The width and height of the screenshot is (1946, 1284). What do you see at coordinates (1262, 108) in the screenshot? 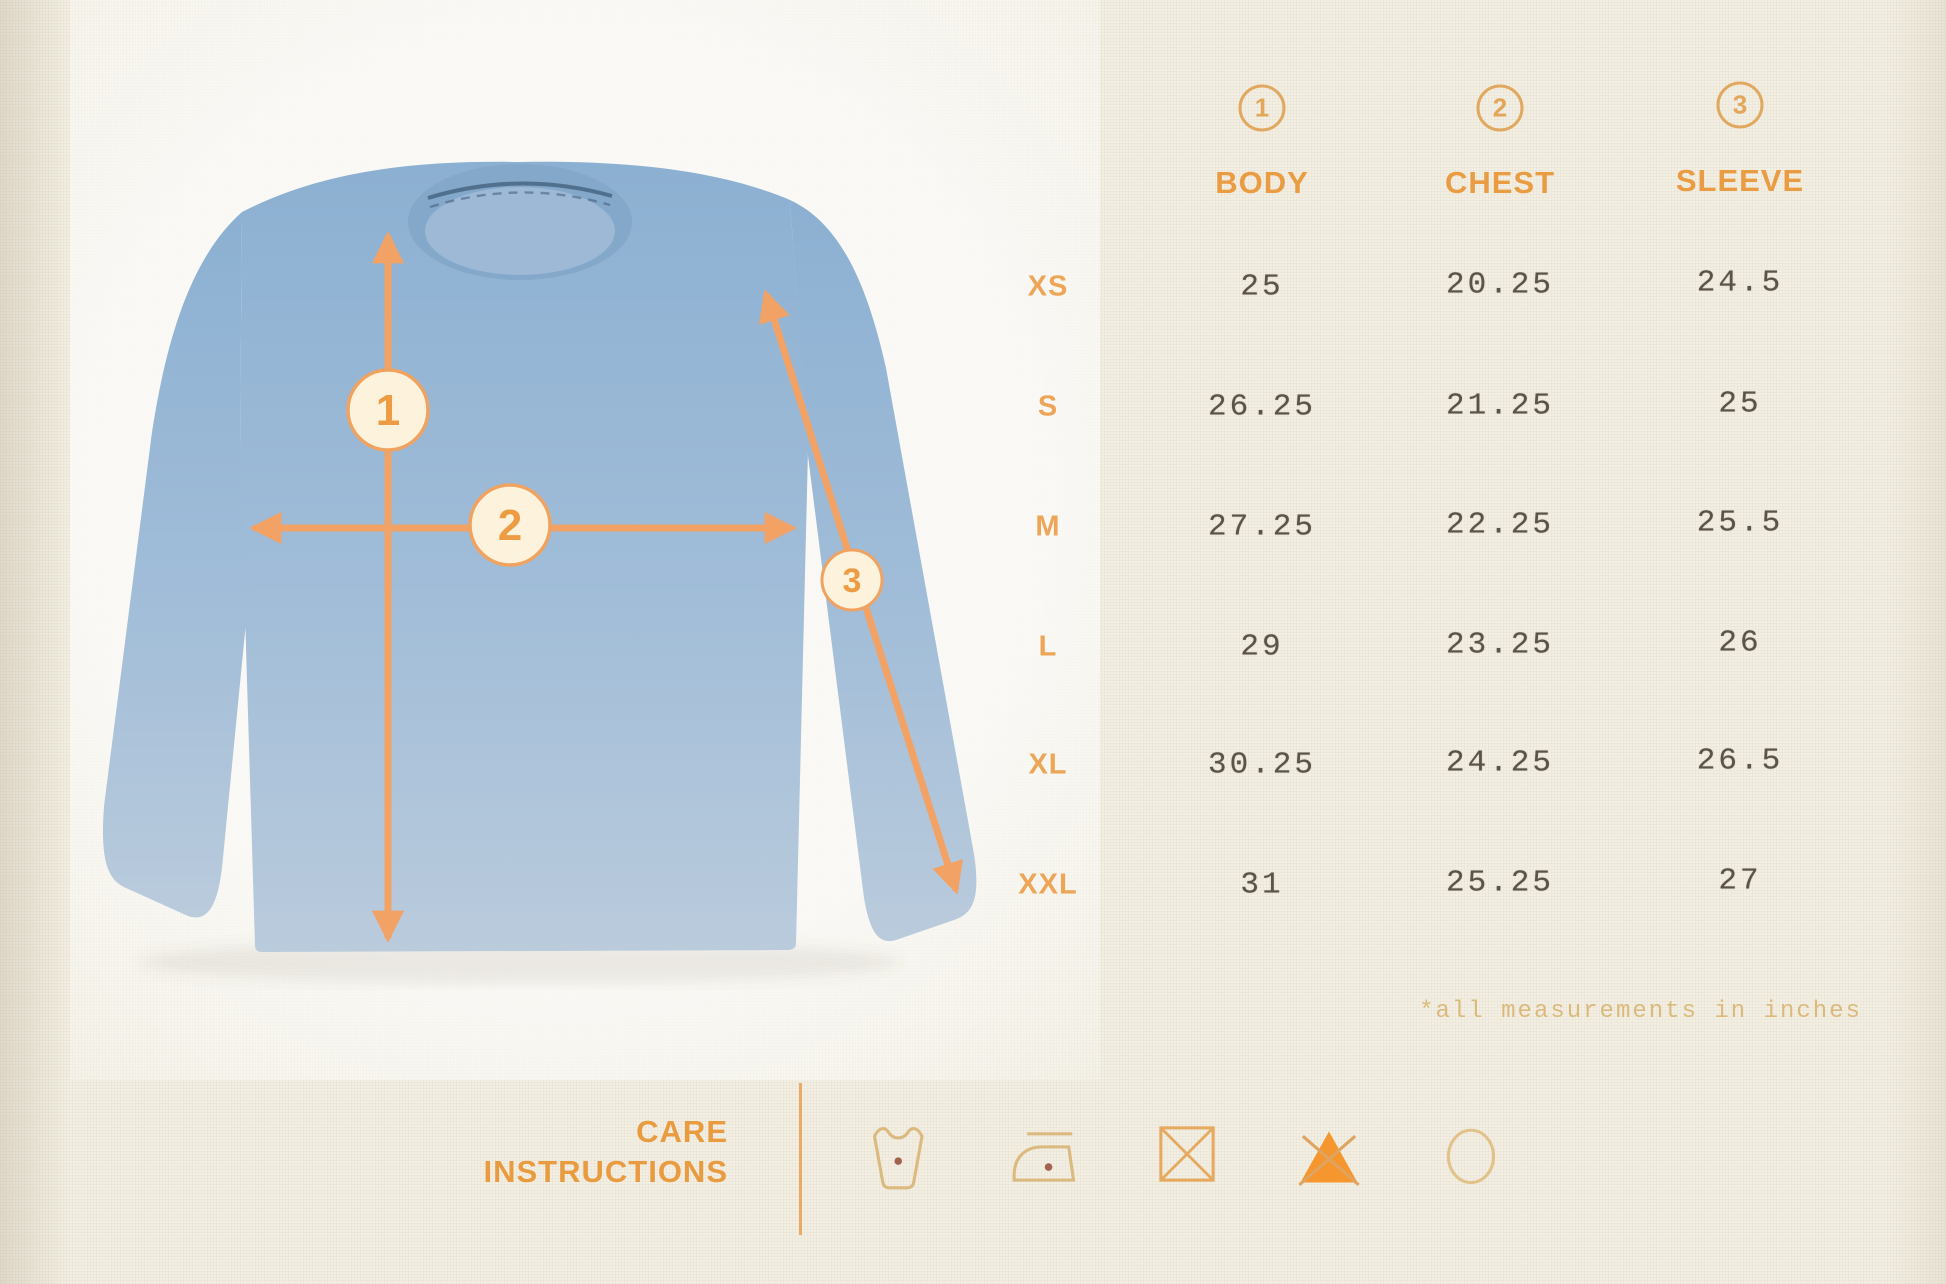
I see `column-1-number-badge: 1` at bounding box center [1262, 108].